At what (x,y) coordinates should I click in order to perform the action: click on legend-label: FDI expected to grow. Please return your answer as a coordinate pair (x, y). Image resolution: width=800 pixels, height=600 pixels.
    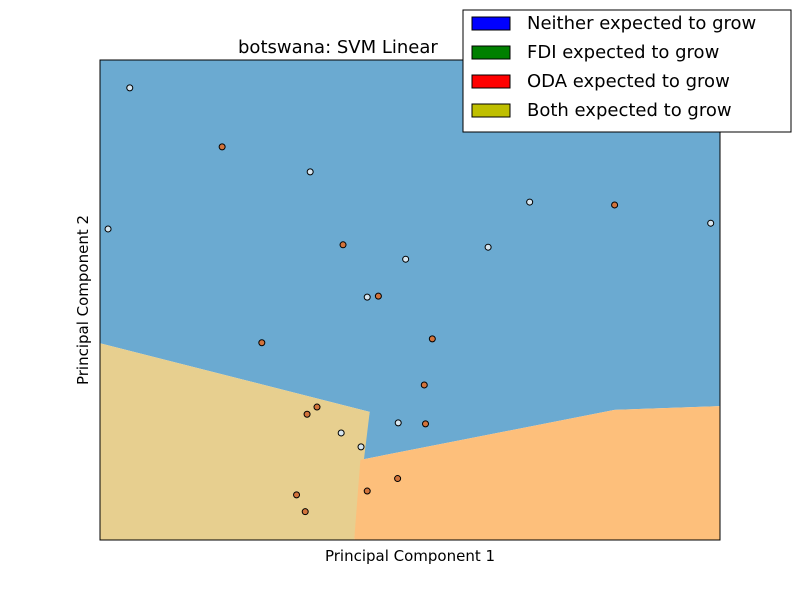
    Looking at the image, I should click on (623, 52).